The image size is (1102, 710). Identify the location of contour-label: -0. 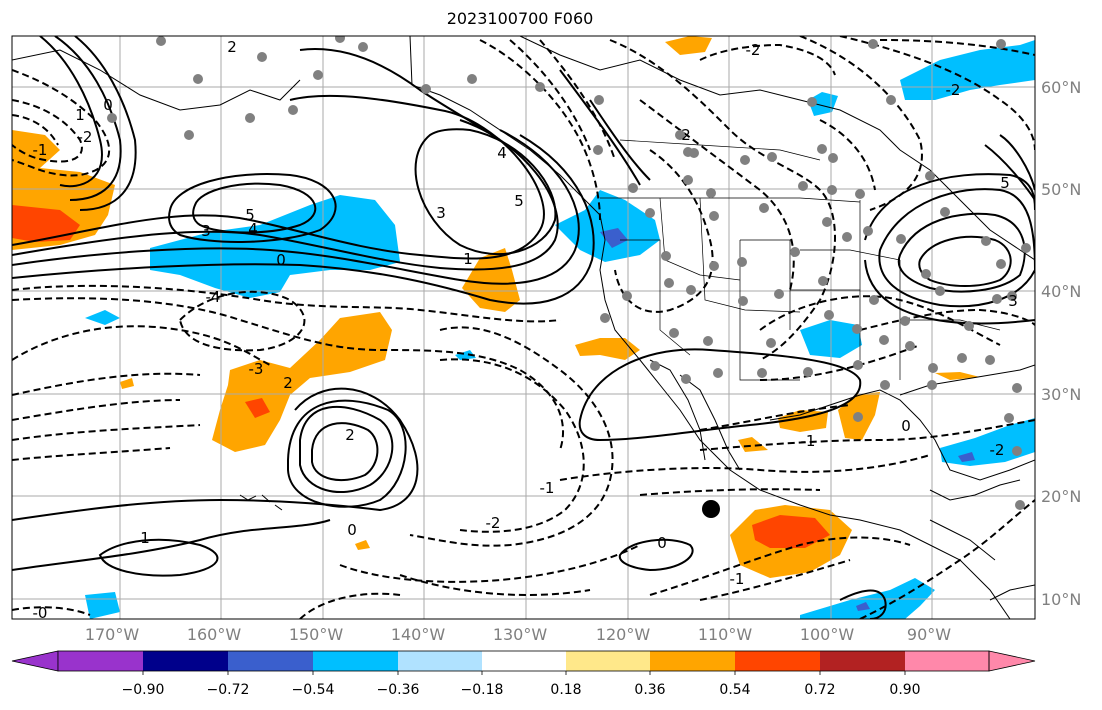
(40, 613).